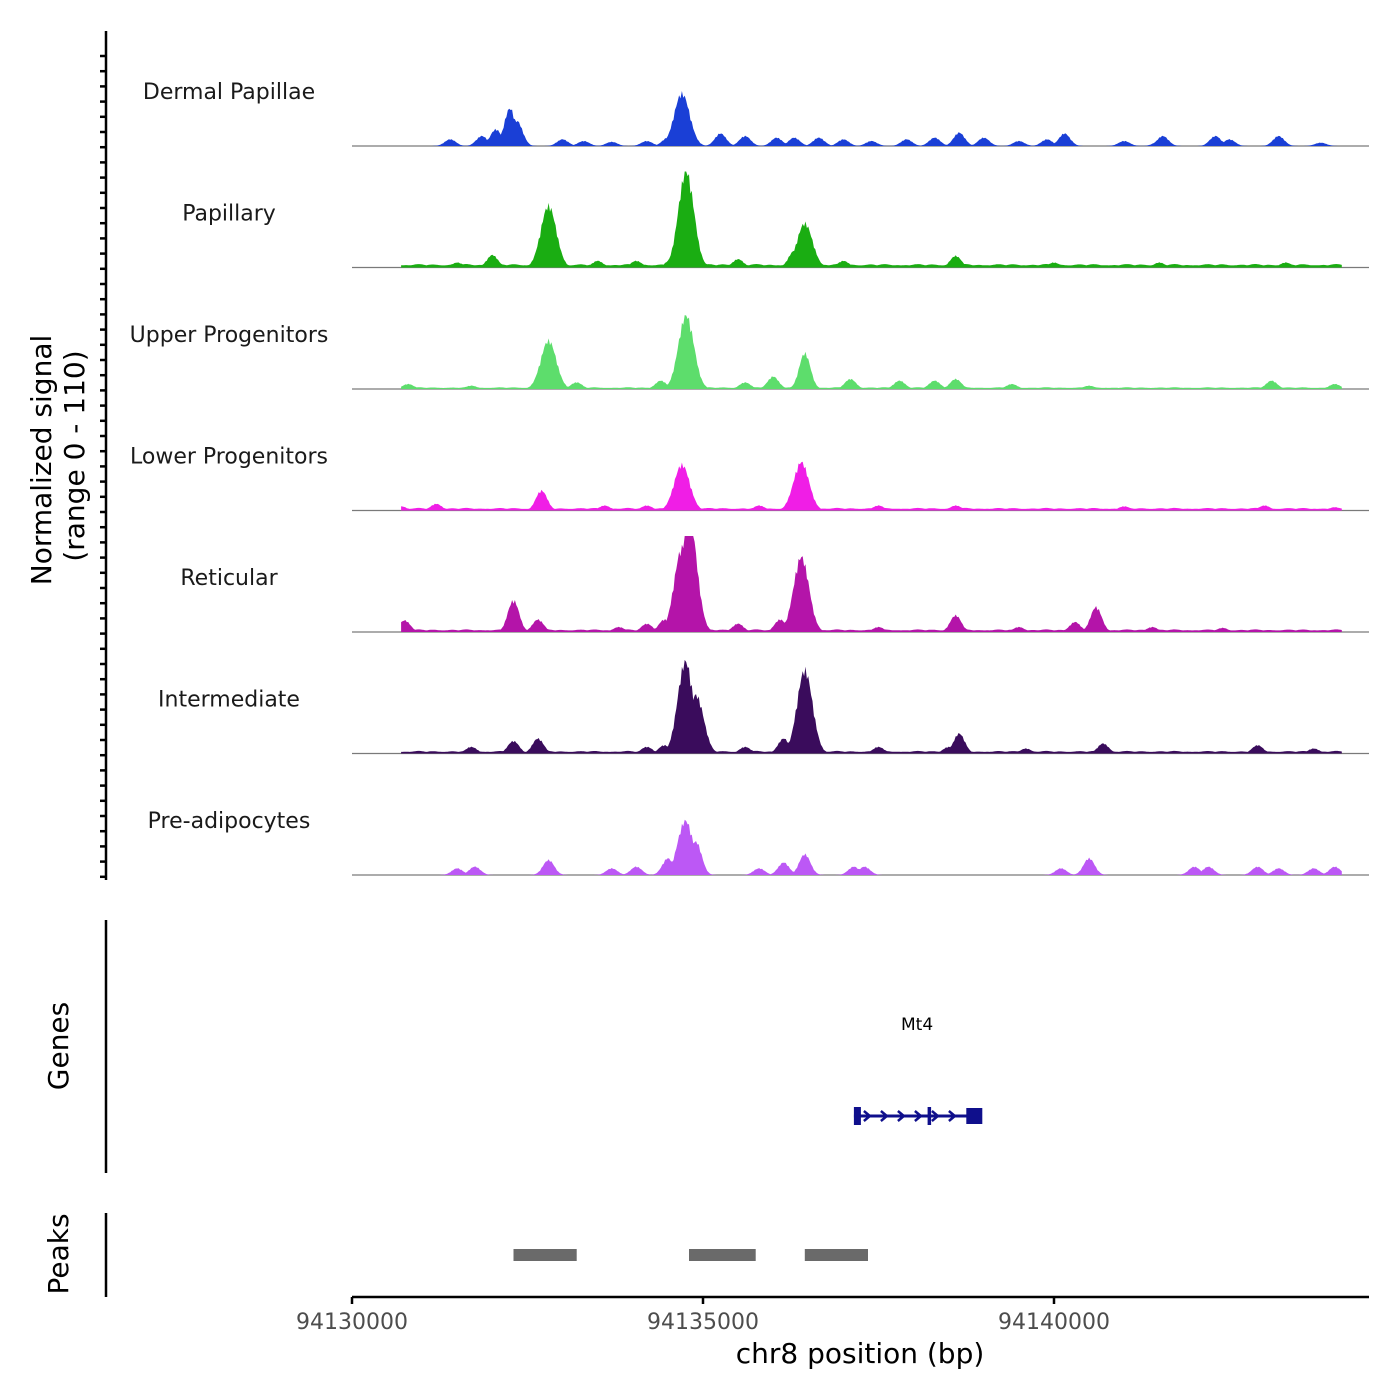 The width and height of the screenshot is (1400, 1400). I want to click on peaks-track, so click(690, 1255).